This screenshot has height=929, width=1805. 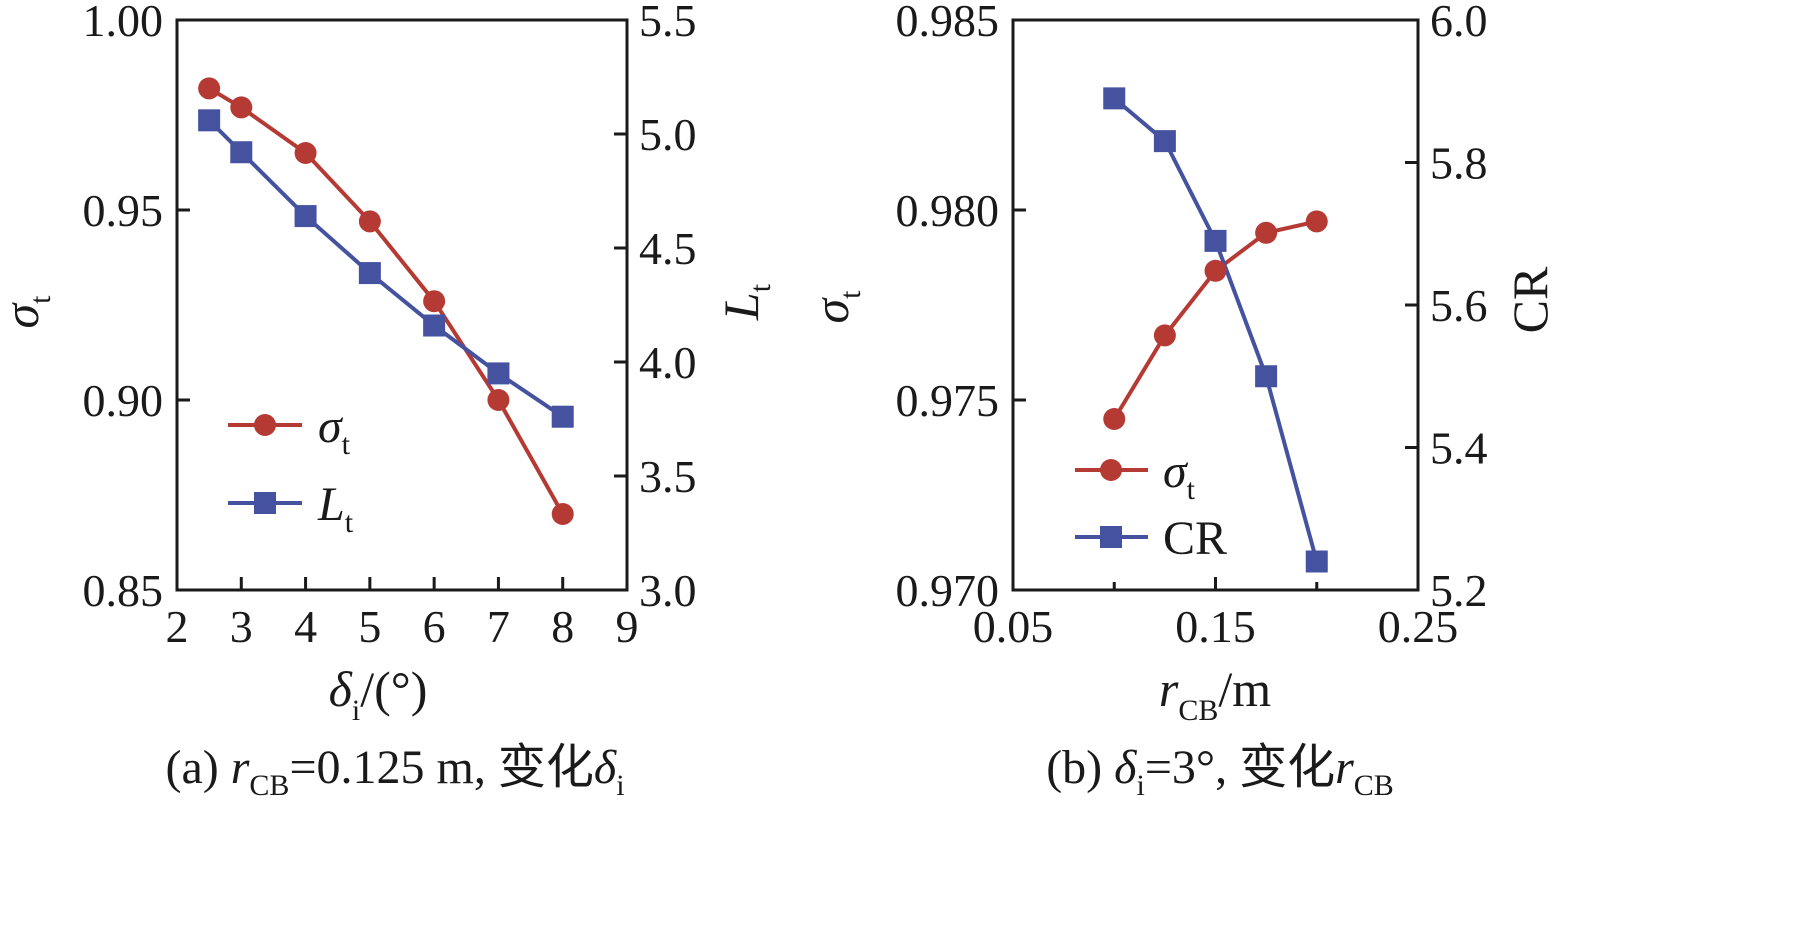 I want to click on y-right-tick-label: 5.6, so click(x=1459, y=305).